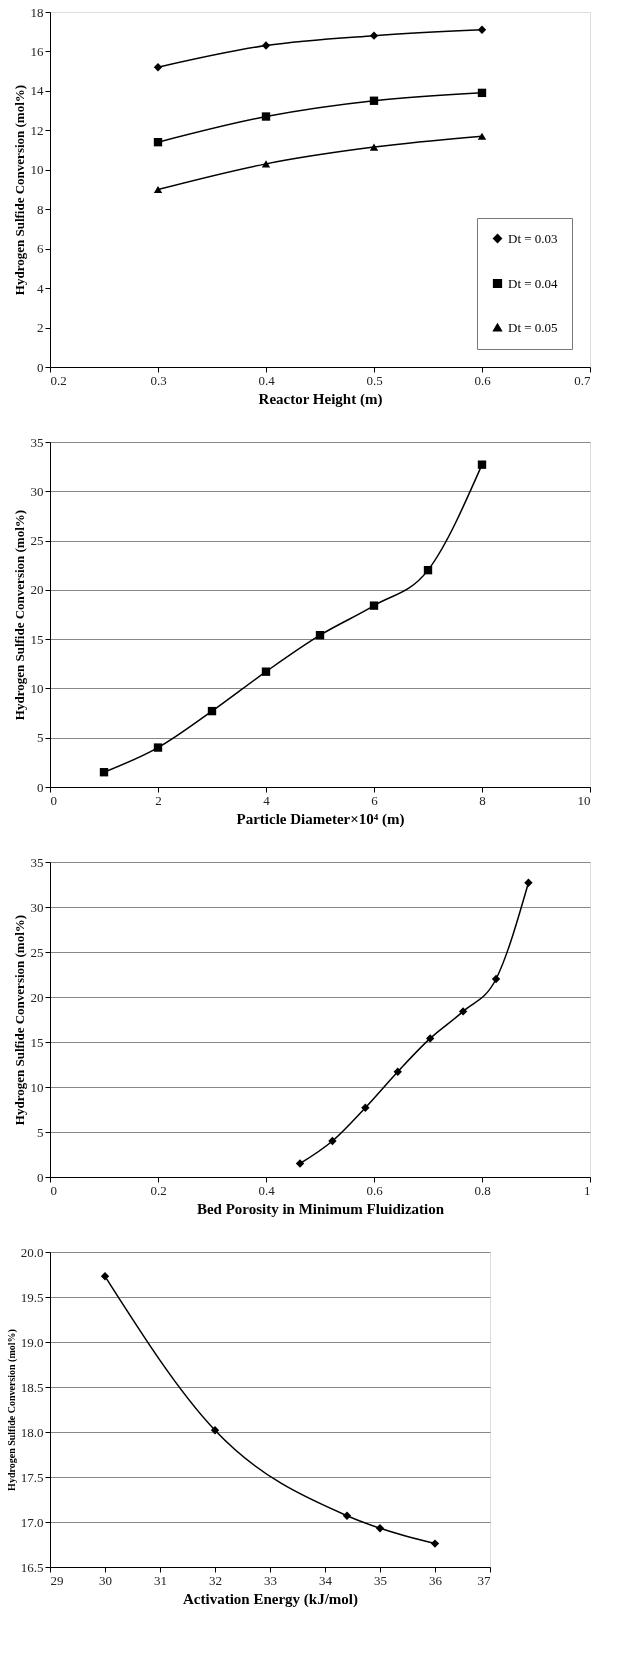 This screenshot has width=644, height=1666. Describe the element at coordinates (57, 1580) in the screenshot. I see `x-tick-label: 29` at that location.